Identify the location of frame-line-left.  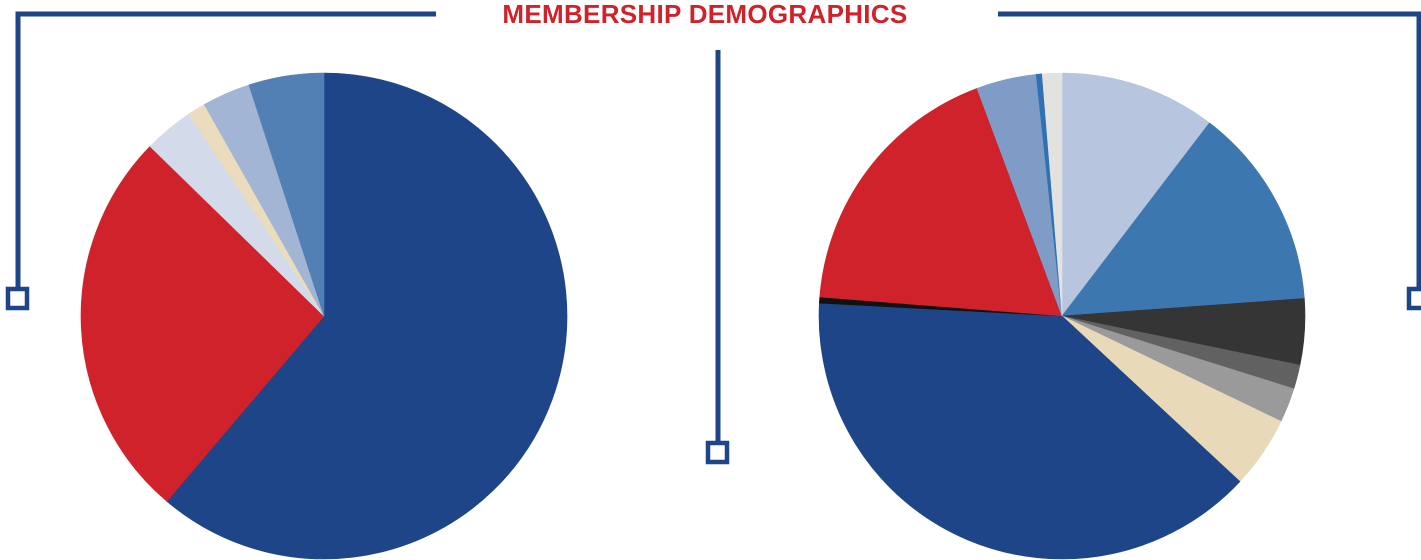
(225, 150).